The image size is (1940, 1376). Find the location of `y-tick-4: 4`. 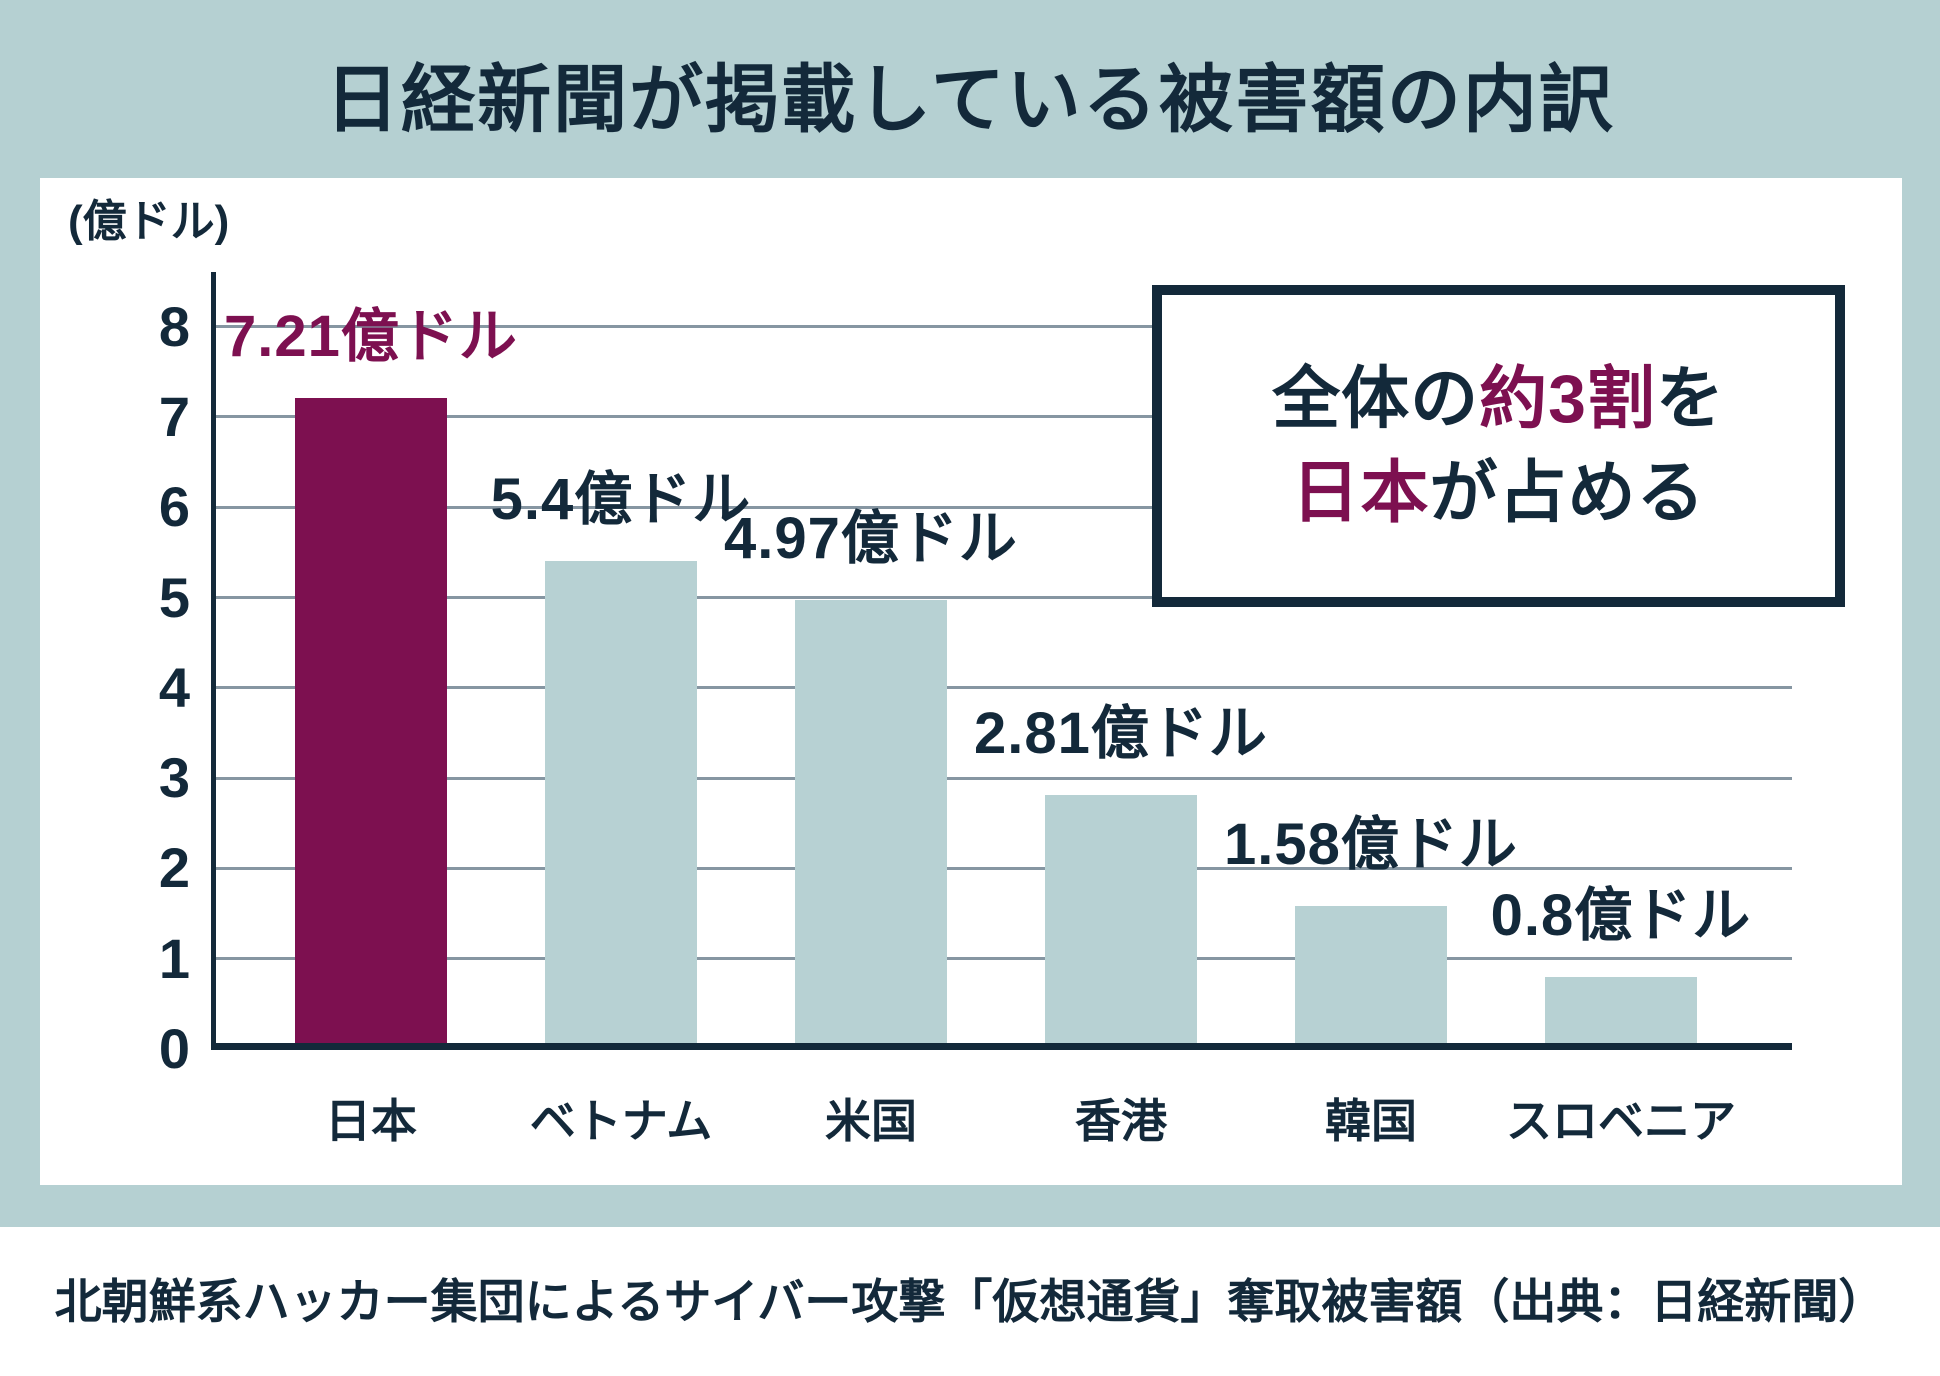

y-tick-4: 4 is located at coordinates (174, 687).